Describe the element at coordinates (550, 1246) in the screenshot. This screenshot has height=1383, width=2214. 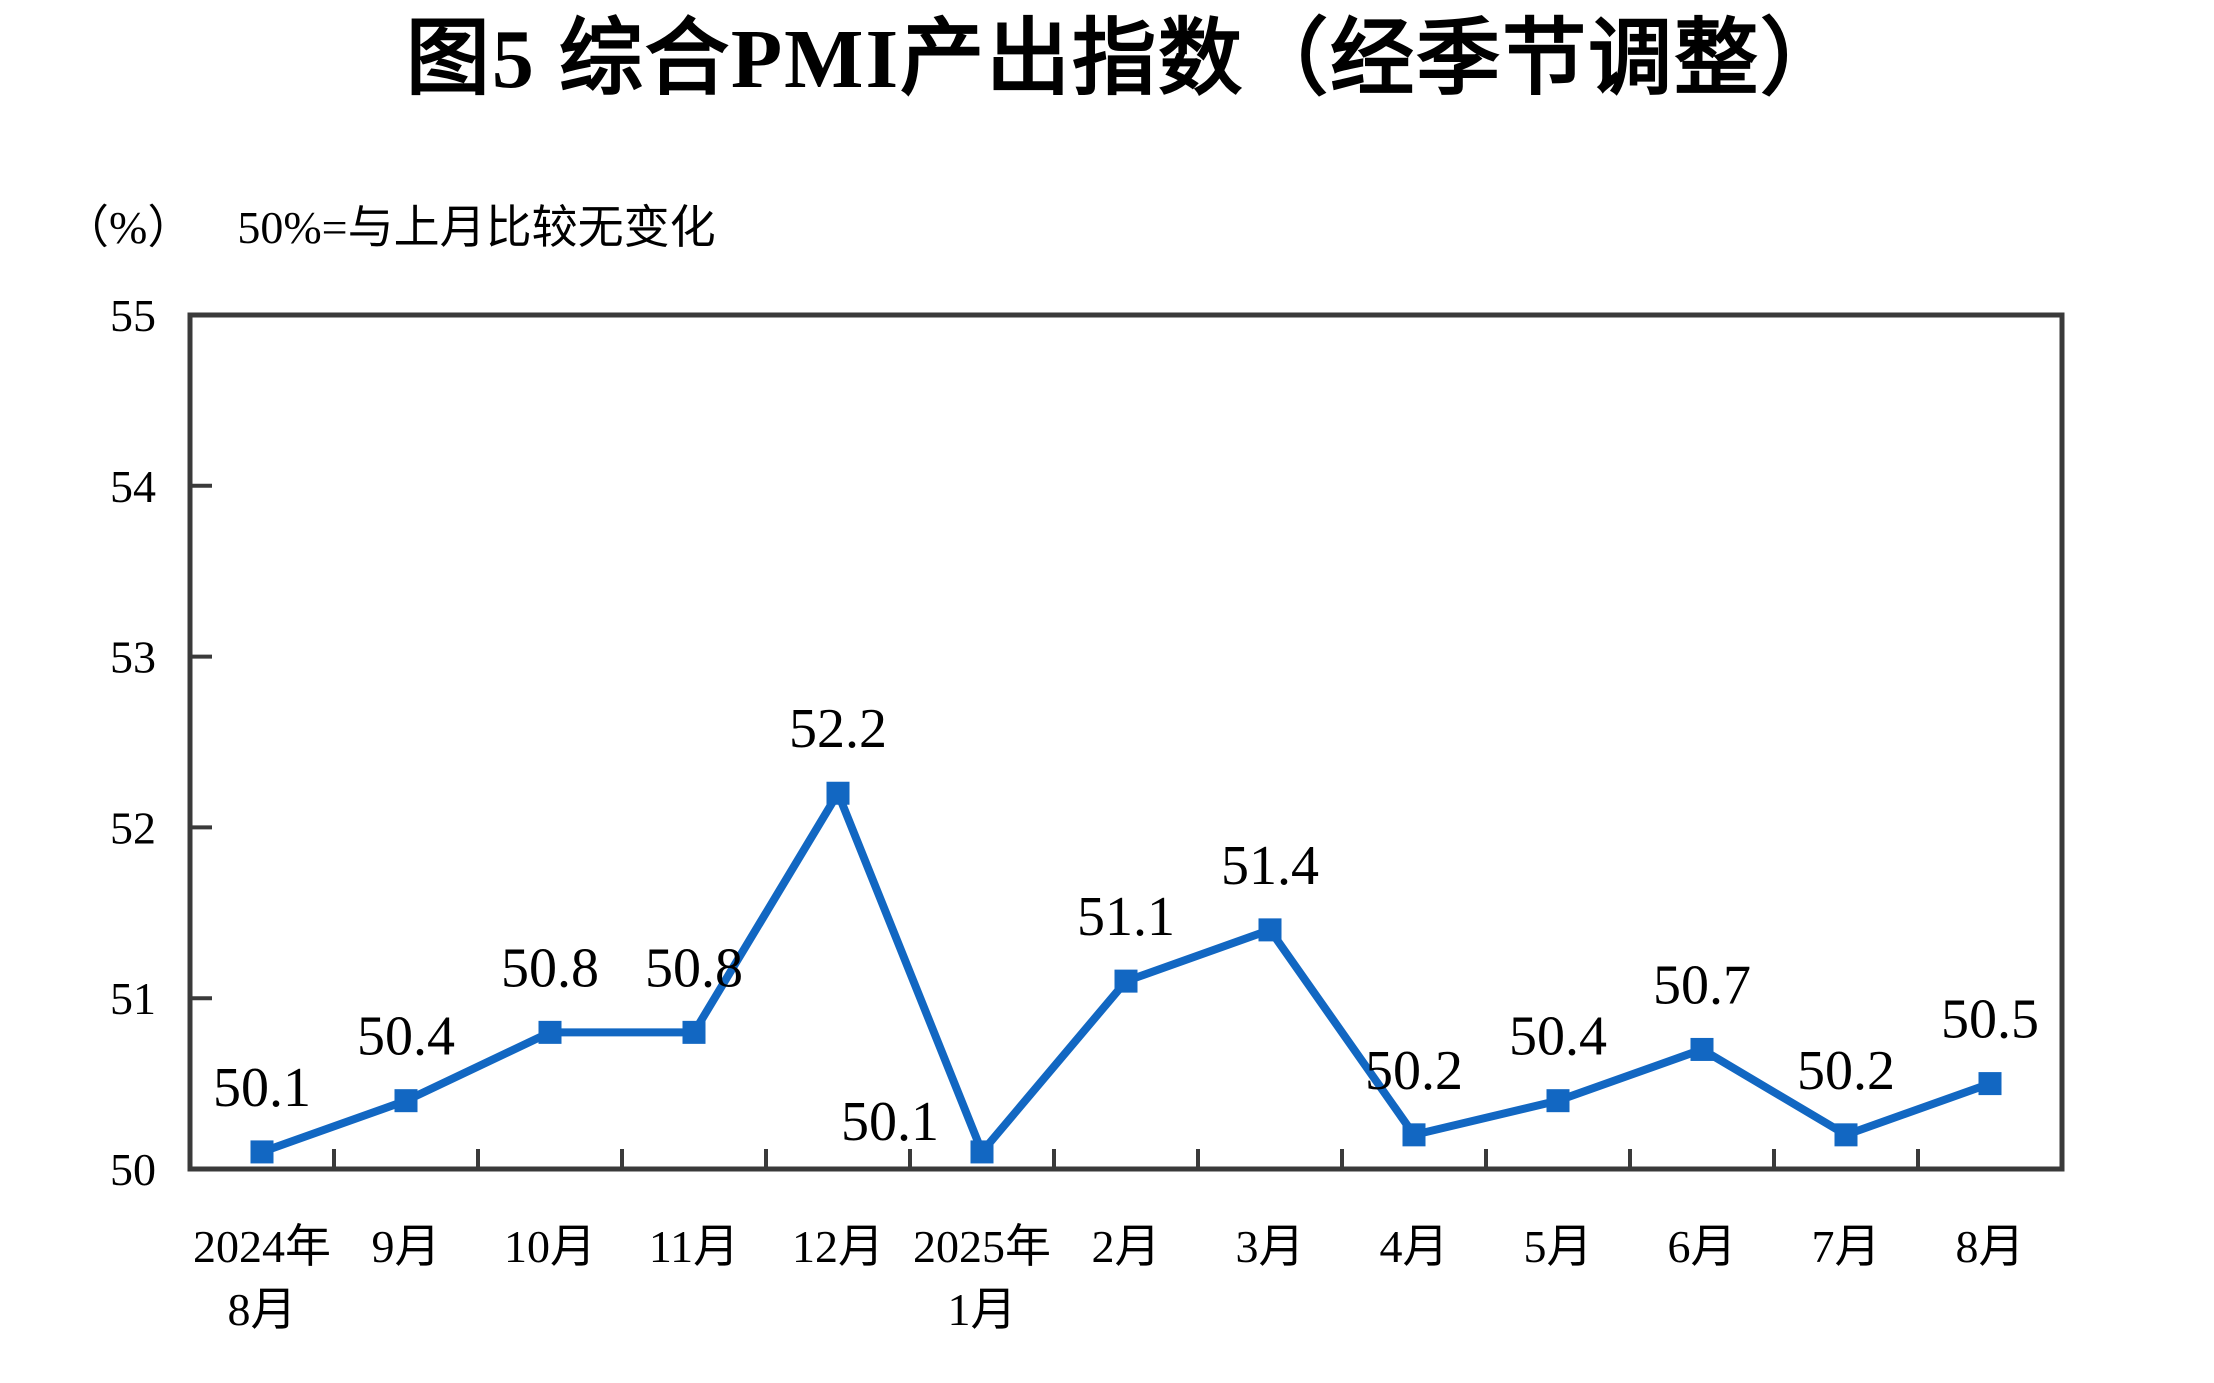
I see `x-axis-label: 10月` at that location.